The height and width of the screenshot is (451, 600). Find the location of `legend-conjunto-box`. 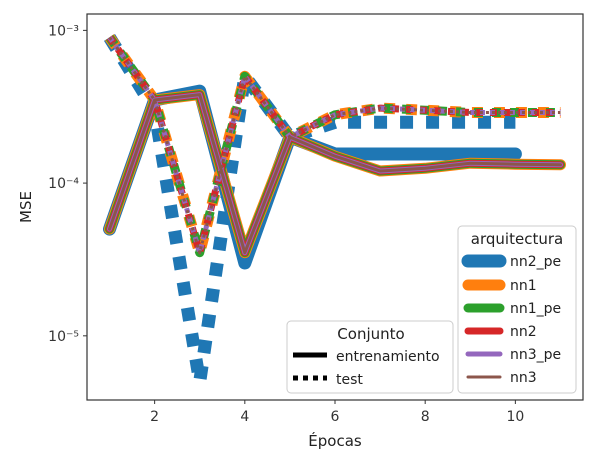

legend-conjunto-box is located at coordinates (370, 357).